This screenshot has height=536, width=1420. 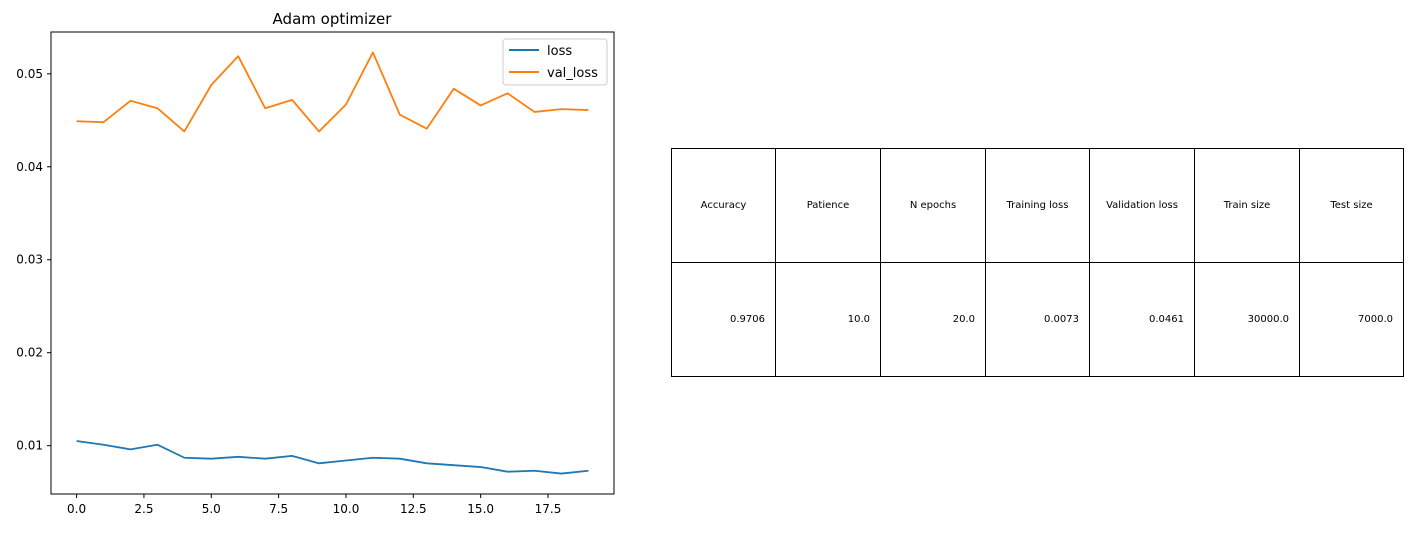 What do you see at coordinates (1351, 205) in the screenshot?
I see `header-test-size: Test size` at bounding box center [1351, 205].